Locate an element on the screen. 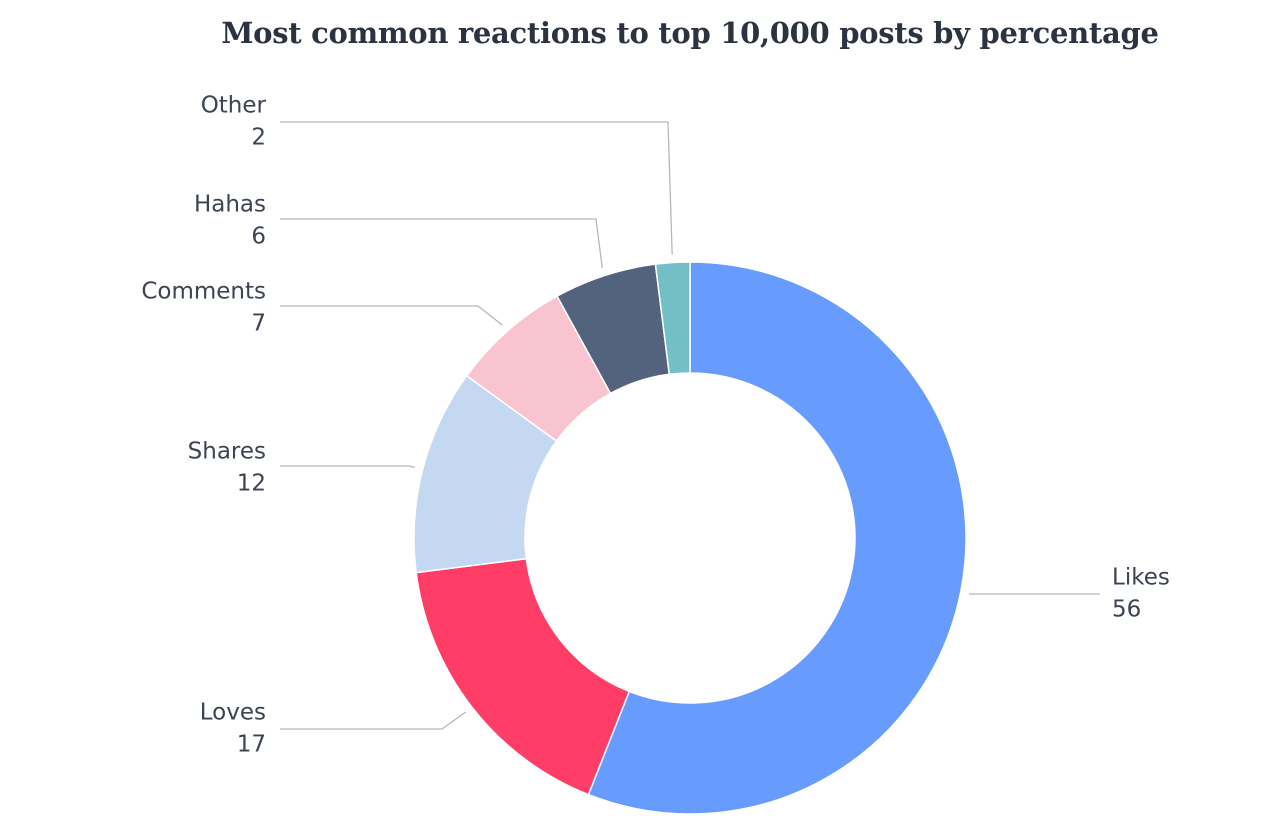 This screenshot has height=832, width=1286. leader-line-shares is located at coordinates (348, 467).